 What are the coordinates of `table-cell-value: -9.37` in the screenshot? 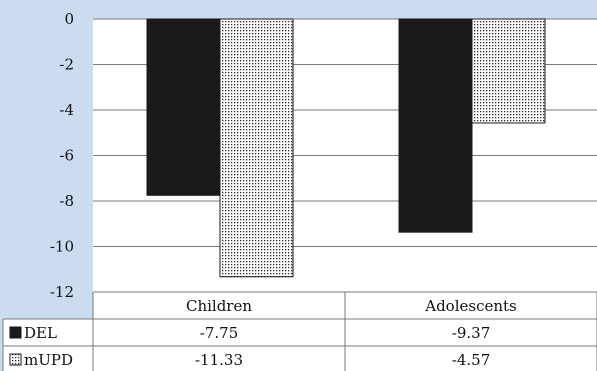 It's located at (471, 333).